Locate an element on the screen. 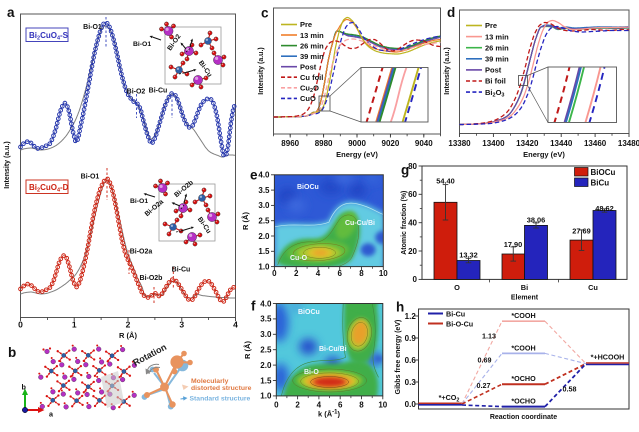  svg-text: 20 is located at coordinates (412, 251).